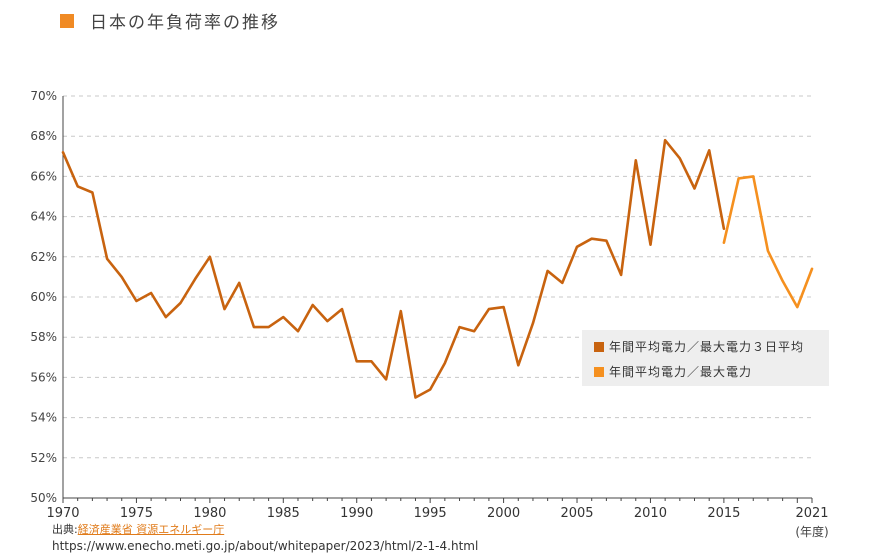 The image size is (870, 556). I want to click on y-tick-label: 52%, so click(43, 458).